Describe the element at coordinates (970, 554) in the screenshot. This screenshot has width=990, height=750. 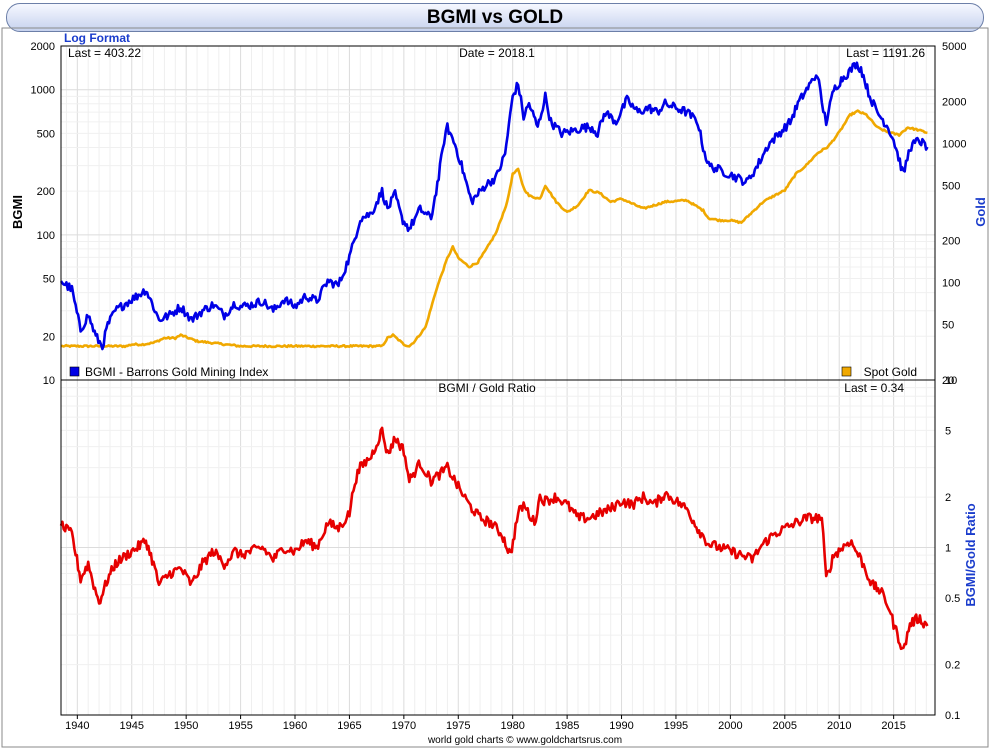
I see `ratio-axis-label: BGMI/Gold Ratio` at that location.